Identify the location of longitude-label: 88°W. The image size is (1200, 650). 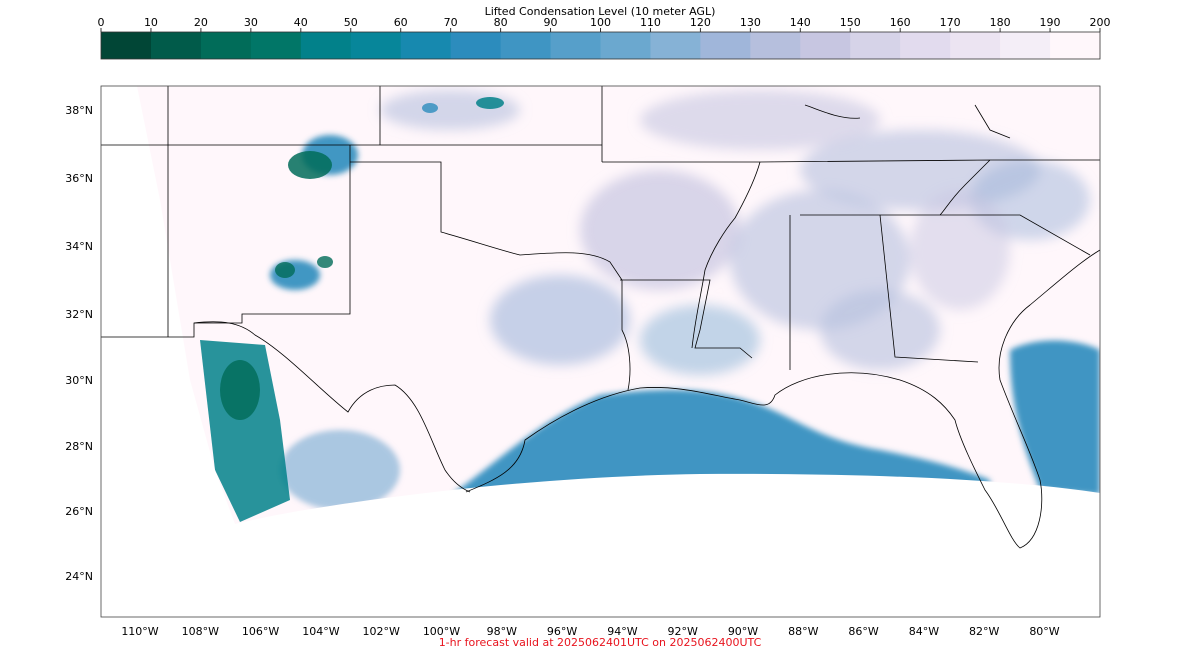
(803, 631).